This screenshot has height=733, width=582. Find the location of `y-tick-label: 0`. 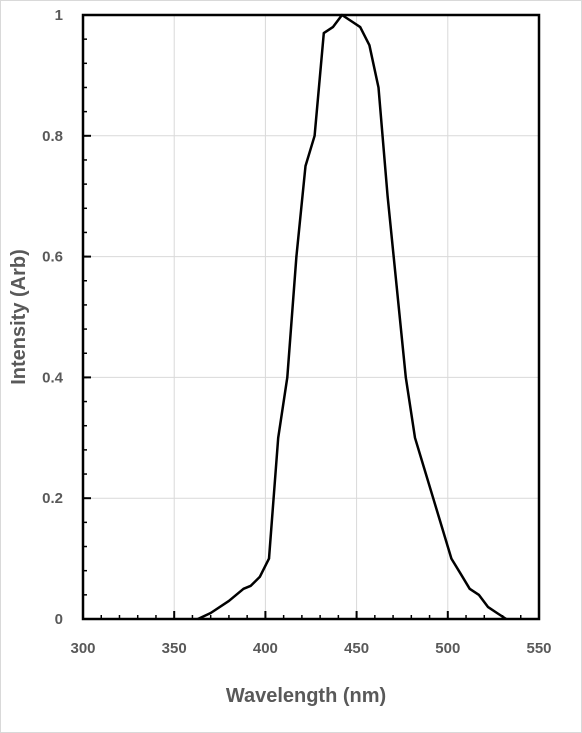

y-tick-label: 0 is located at coordinates (59, 619).